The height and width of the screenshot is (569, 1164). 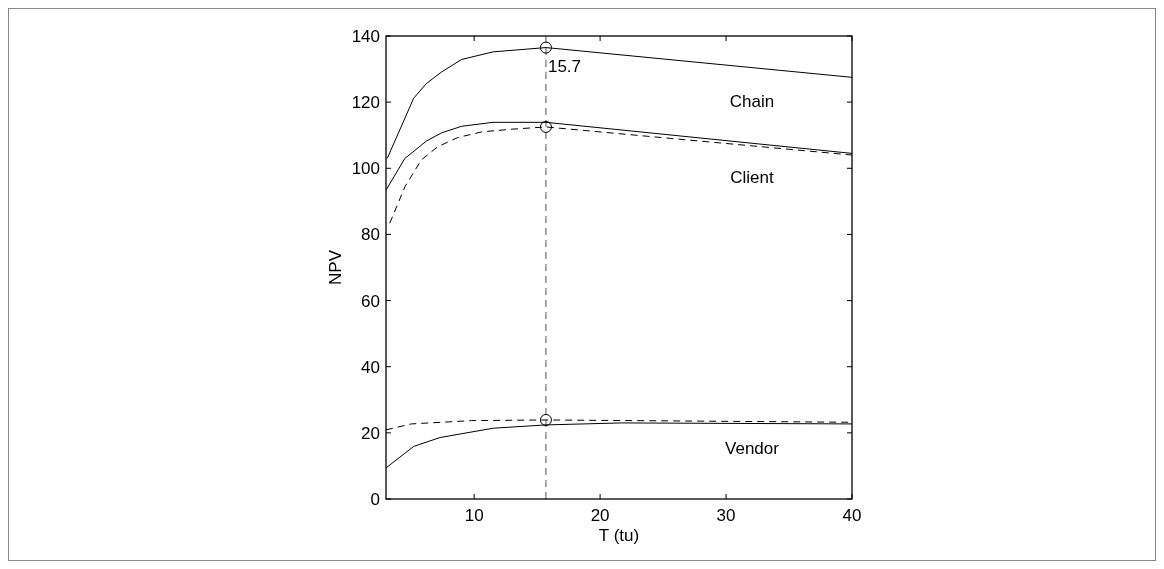 I want to click on y-axis-title: NPV, so click(x=335, y=267).